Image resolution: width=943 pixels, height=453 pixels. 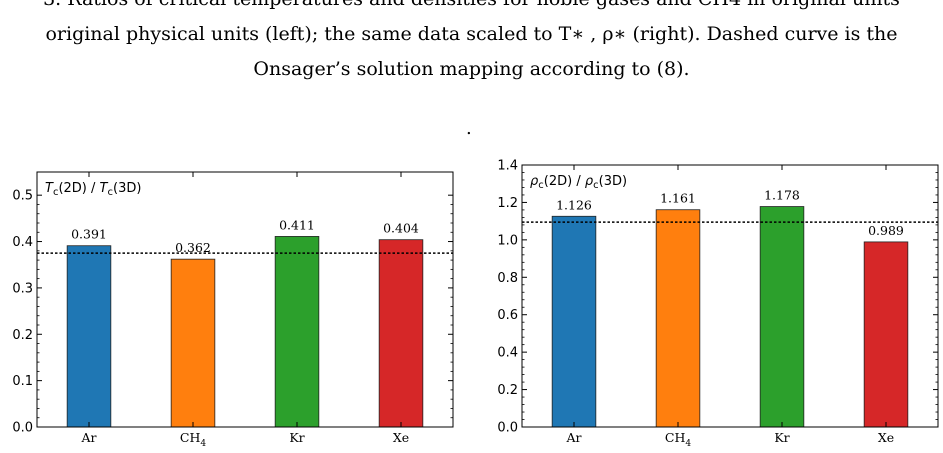 What do you see at coordinates (22, 288) in the screenshot?
I see `ytick-label: 0.3` at bounding box center [22, 288].